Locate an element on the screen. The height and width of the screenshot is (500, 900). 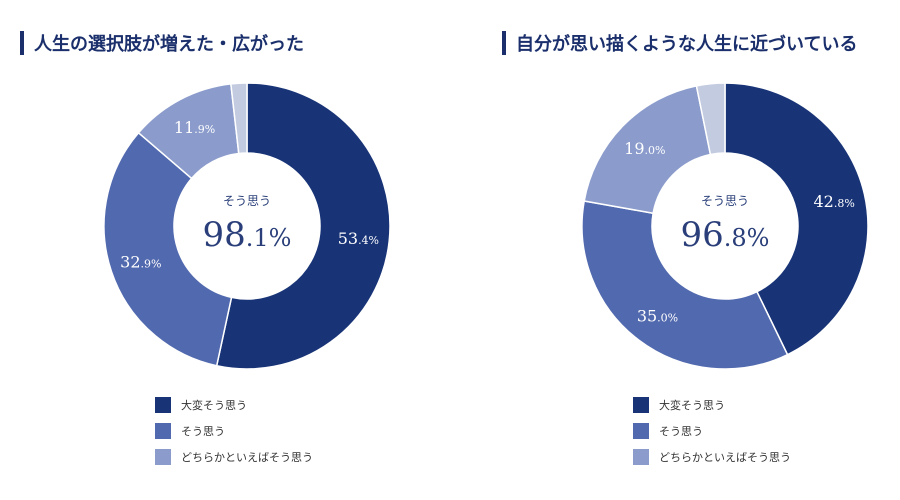
center-value: 96.8% is located at coordinates (725, 235).